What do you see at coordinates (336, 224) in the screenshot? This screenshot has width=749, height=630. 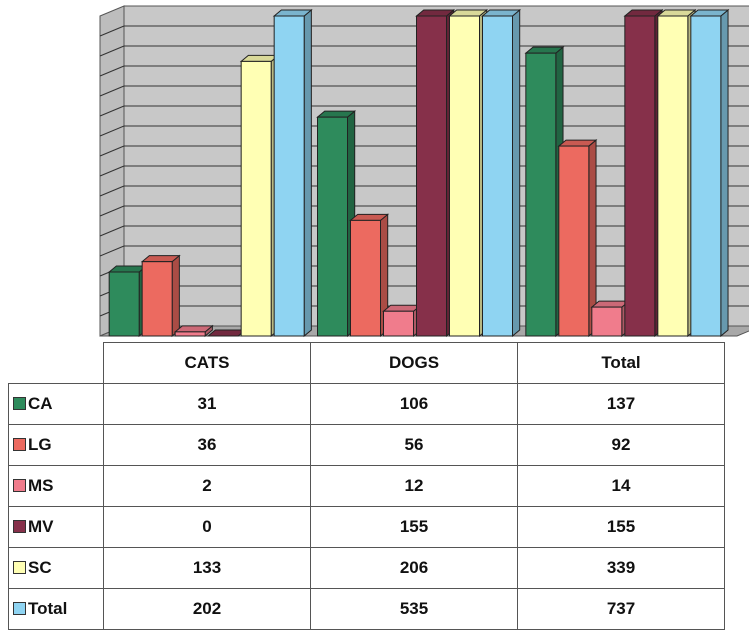 I see `bar-ca-dogs` at bounding box center [336, 224].